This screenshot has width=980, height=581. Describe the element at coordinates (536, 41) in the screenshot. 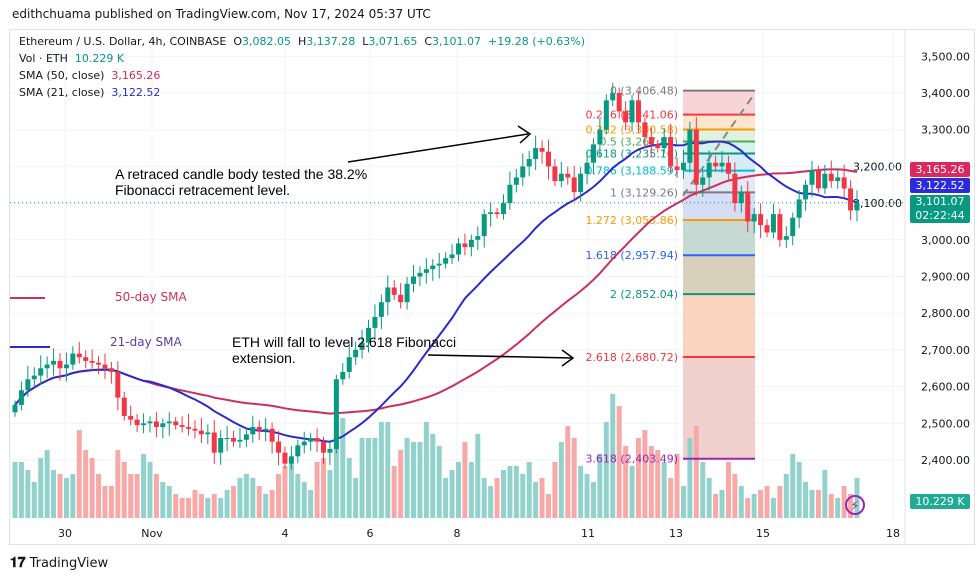

I see `change-value: +19.28 (+0.63%)` at that location.